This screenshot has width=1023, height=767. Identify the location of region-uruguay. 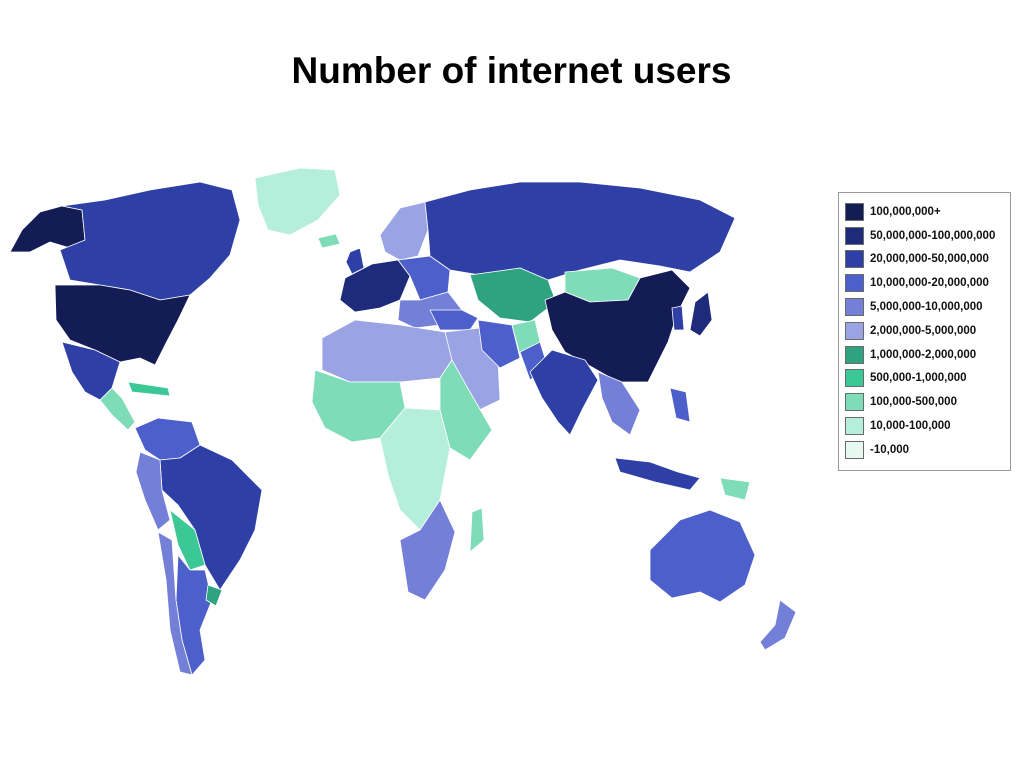
(214, 595).